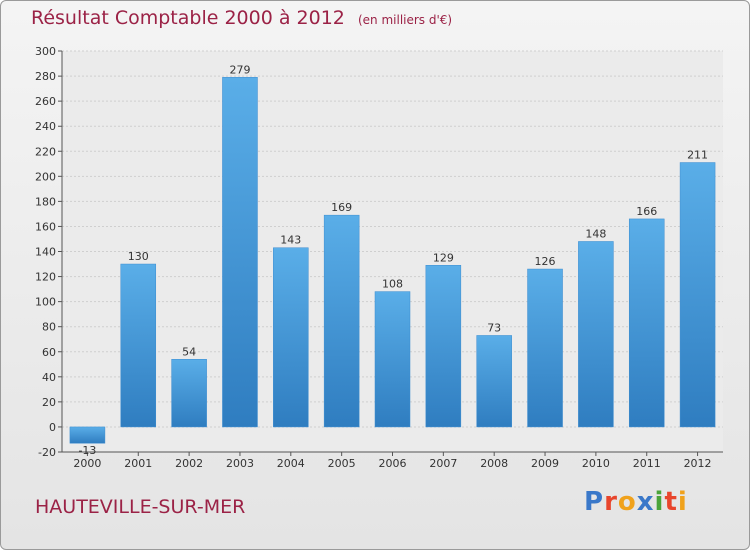  Describe the element at coordinates (627, 502) in the screenshot. I see `brand-letter: o` at that location.